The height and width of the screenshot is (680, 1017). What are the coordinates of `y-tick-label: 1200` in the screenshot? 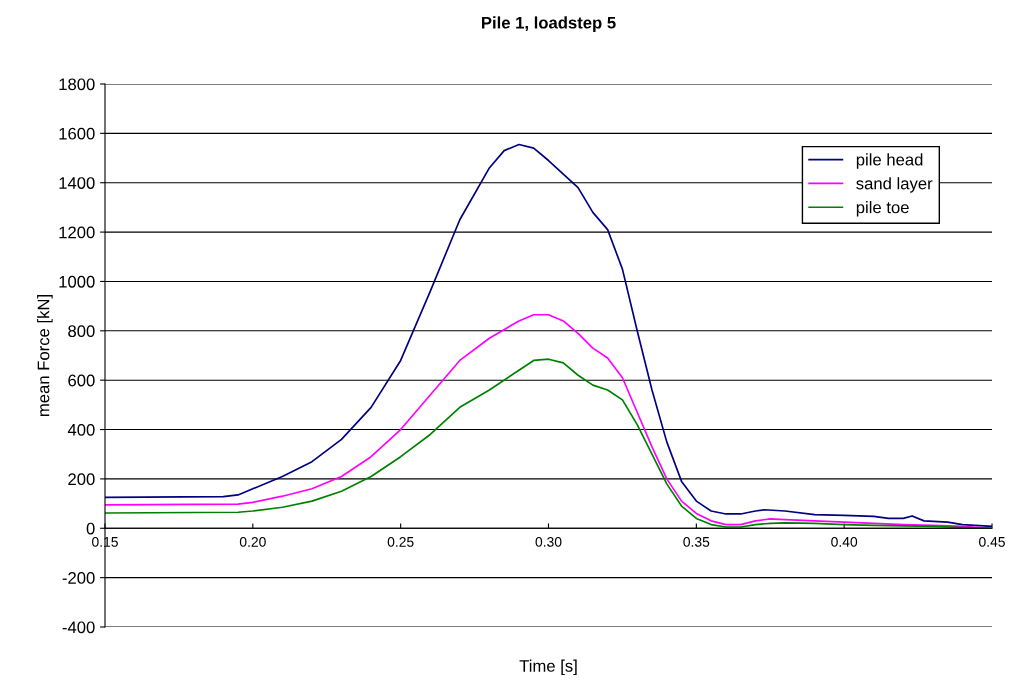 It's located at (77, 232).